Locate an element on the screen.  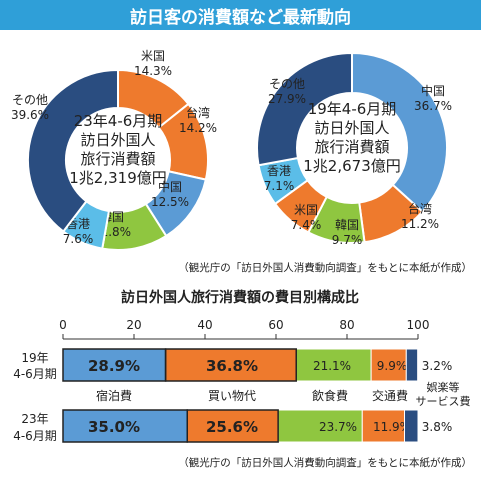
axis-tick-label: 60 is located at coordinates (275, 325).